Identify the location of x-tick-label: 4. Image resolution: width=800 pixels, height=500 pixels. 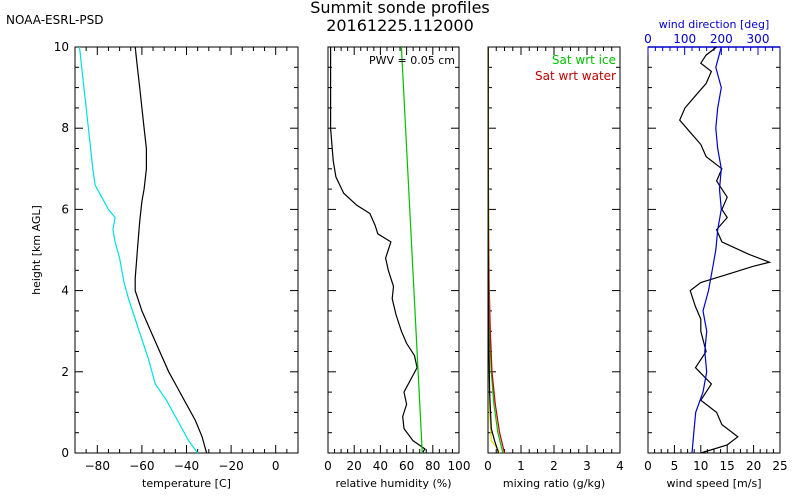
(620, 466).